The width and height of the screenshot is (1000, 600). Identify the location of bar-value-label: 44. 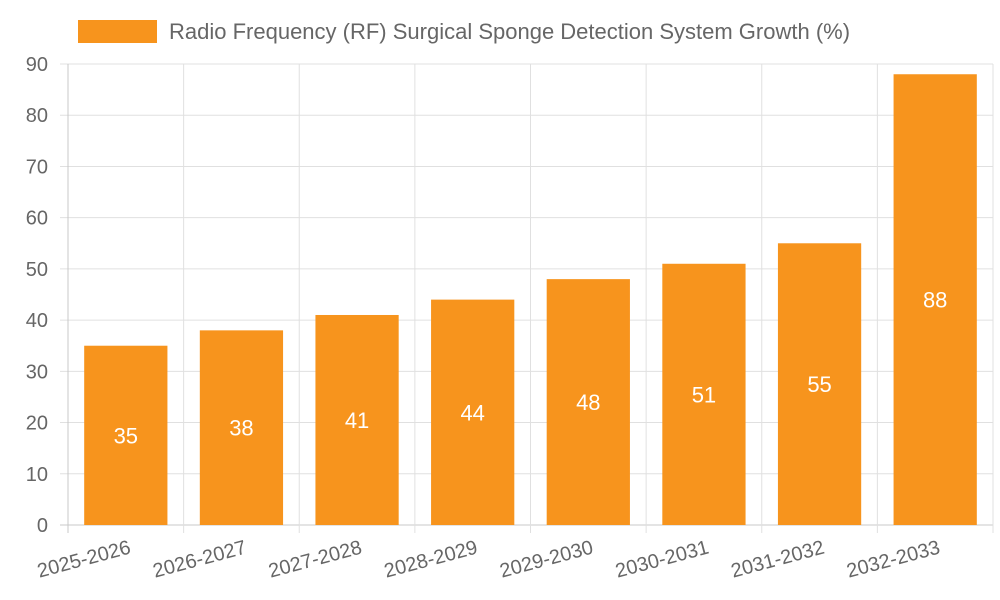
(472, 412).